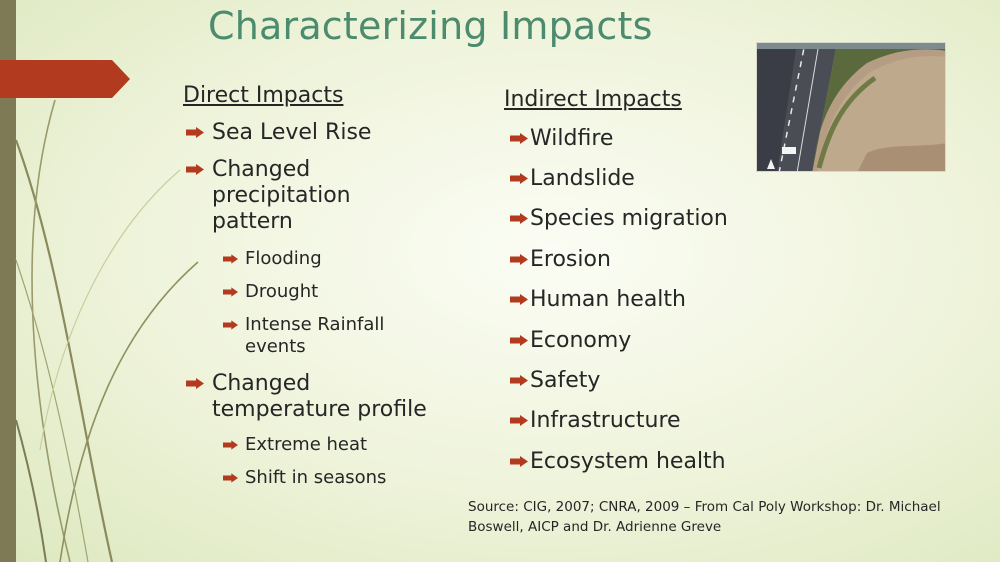 The image size is (1000, 562). Describe the element at coordinates (851, 107) in the screenshot. I see `landslide-photo` at that location.